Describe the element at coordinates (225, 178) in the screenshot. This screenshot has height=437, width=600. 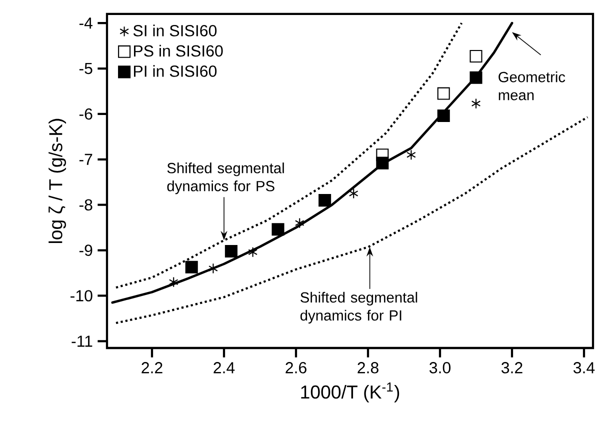
I see `annotation: Shifted segmental dynamics for PS` at that location.